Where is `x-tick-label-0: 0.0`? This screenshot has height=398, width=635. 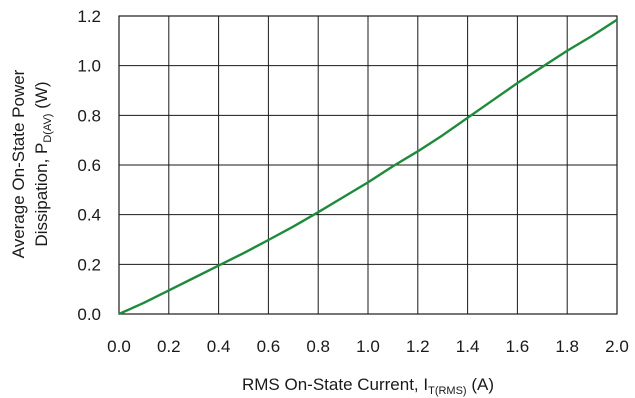
x-tick-label-0: 0.0 is located at coordinates (119, 346).